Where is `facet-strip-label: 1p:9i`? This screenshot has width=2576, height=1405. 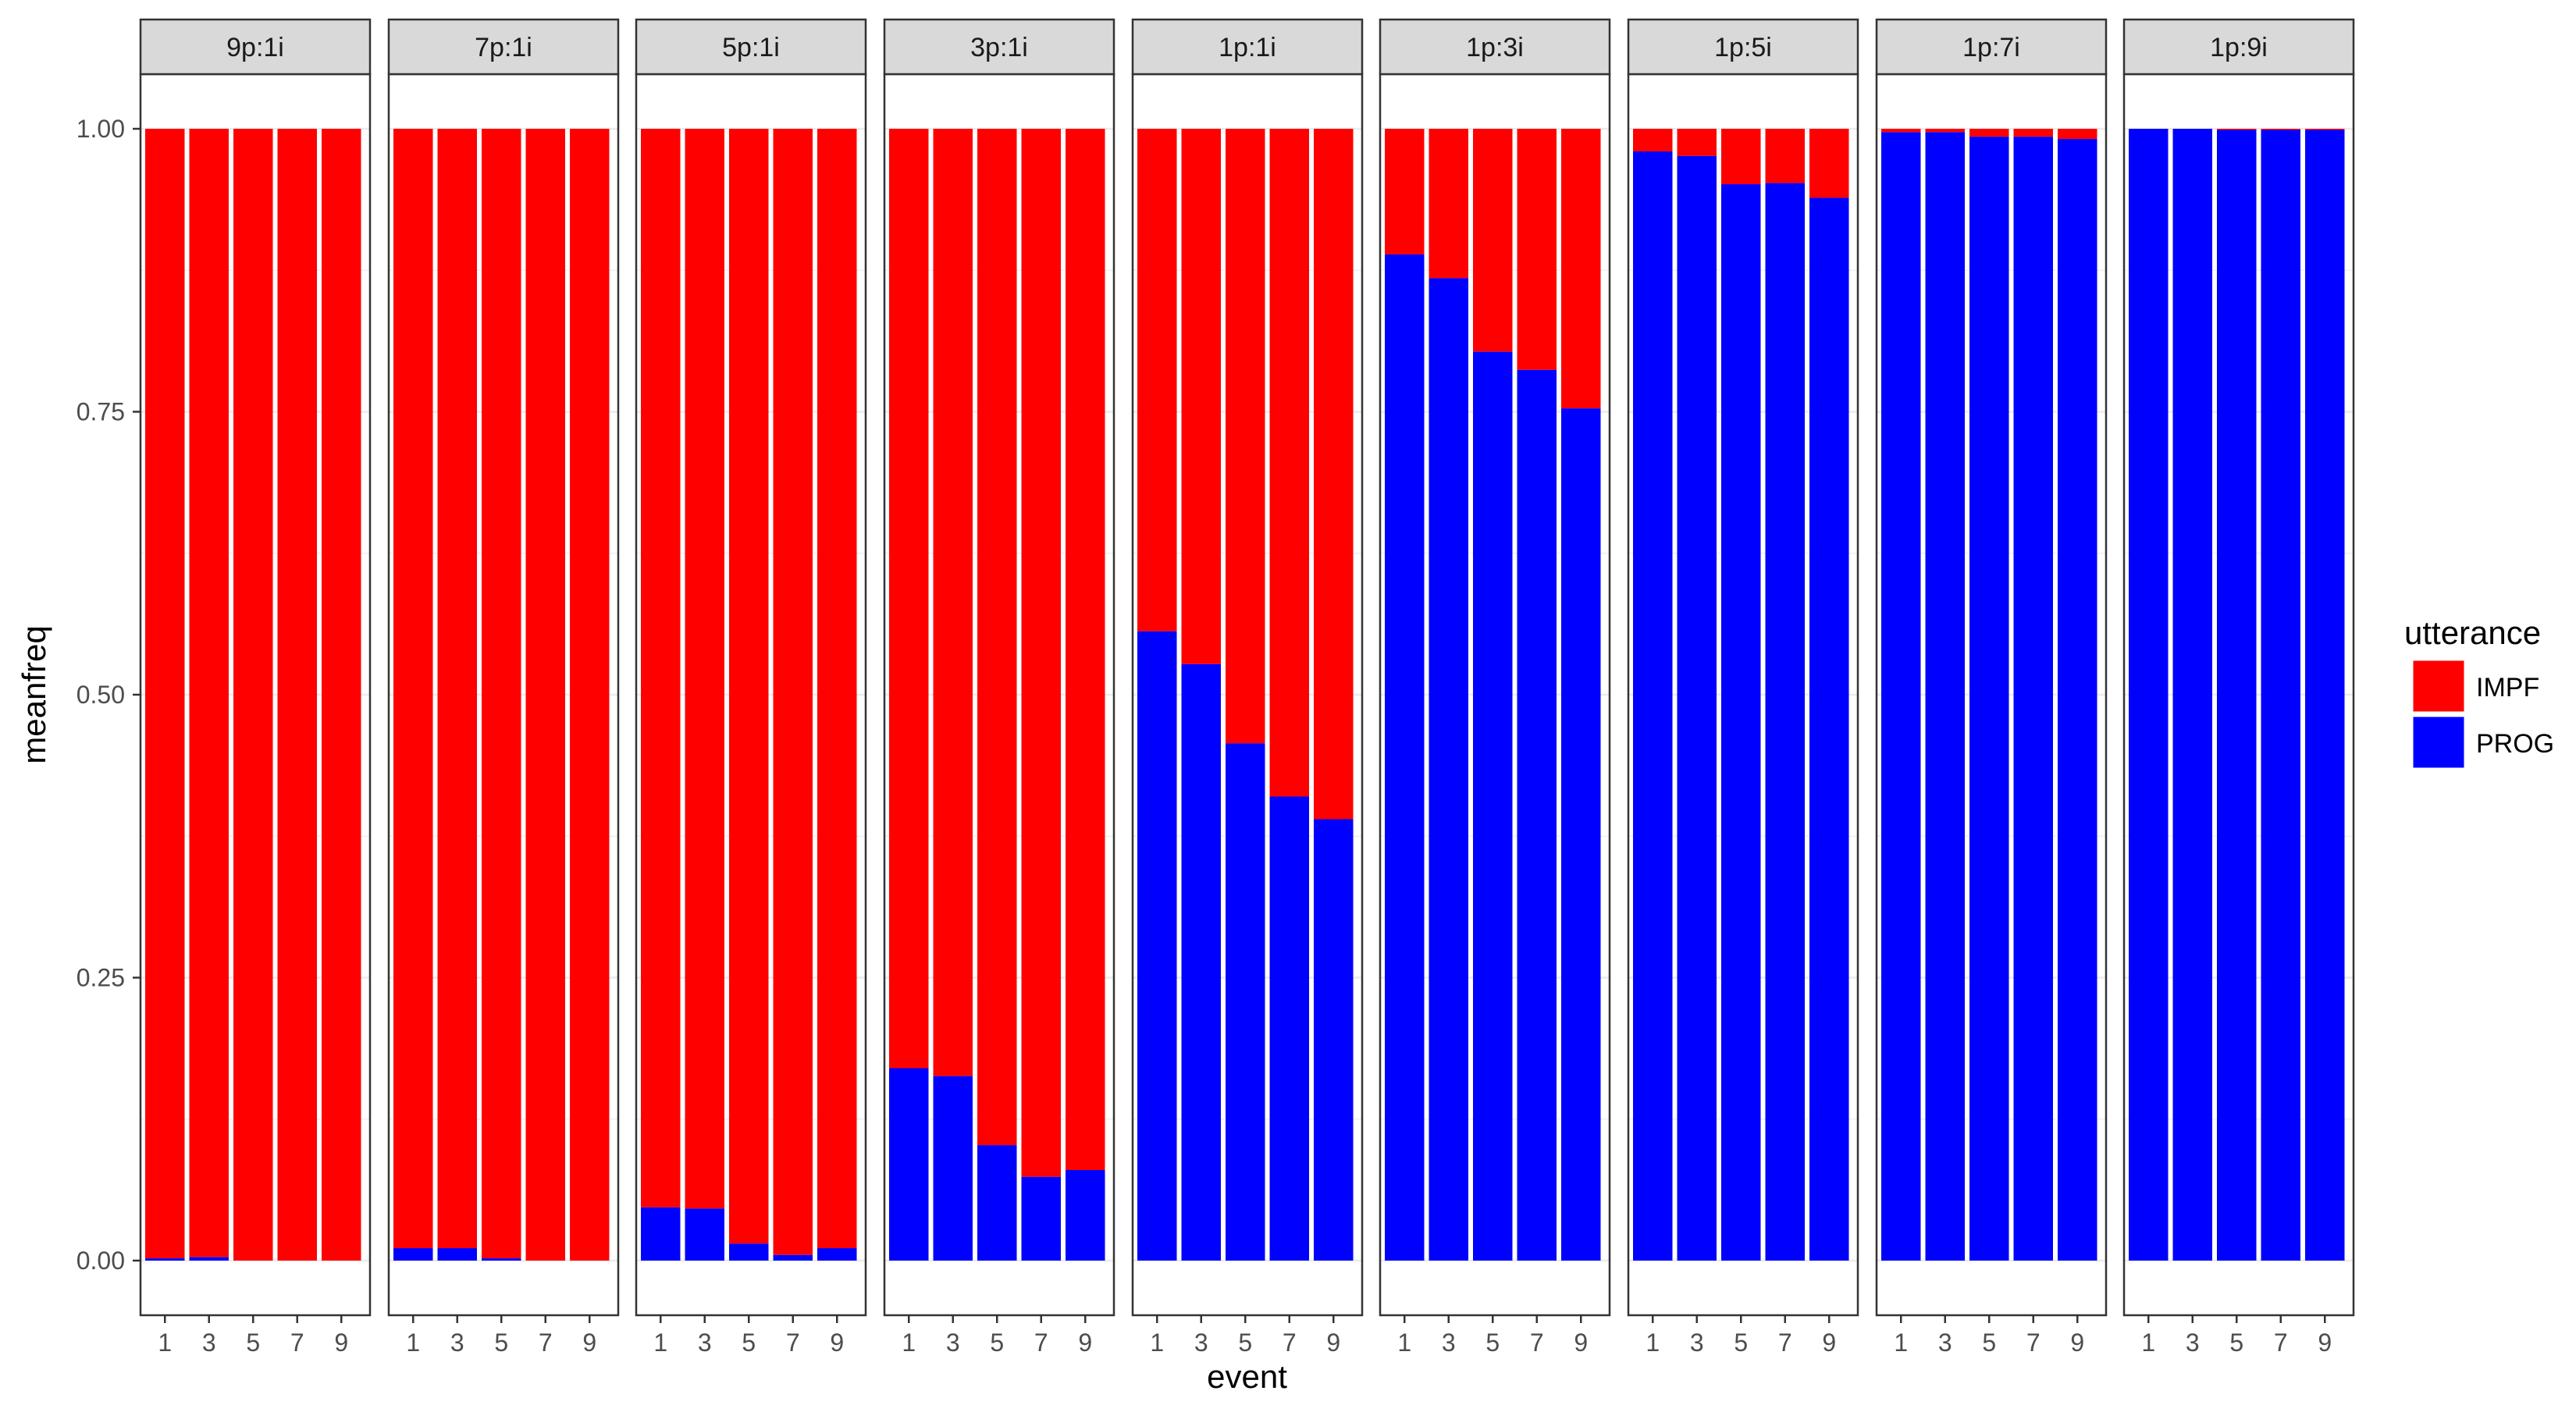
facet-strip-label: 1p:9i is located at coordinates (2239, 47).